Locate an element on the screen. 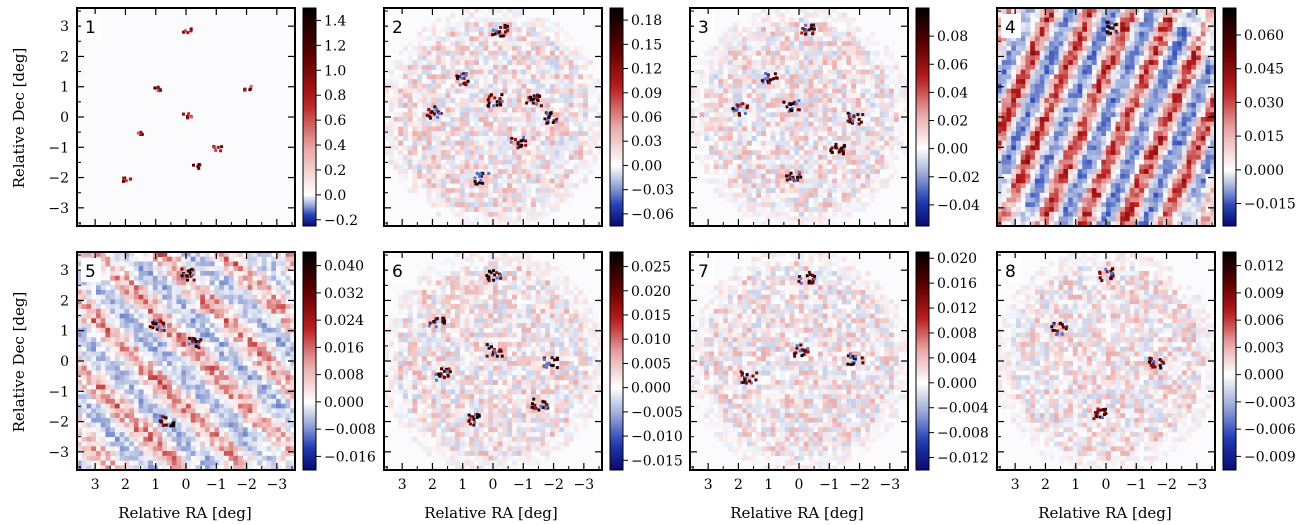 This screenshot has height=525, width=1310. panel-3: 3 0.08 0.06 0.04 0.02 0.00 −0.02 −0.04 is located at coordinates (835, 117).